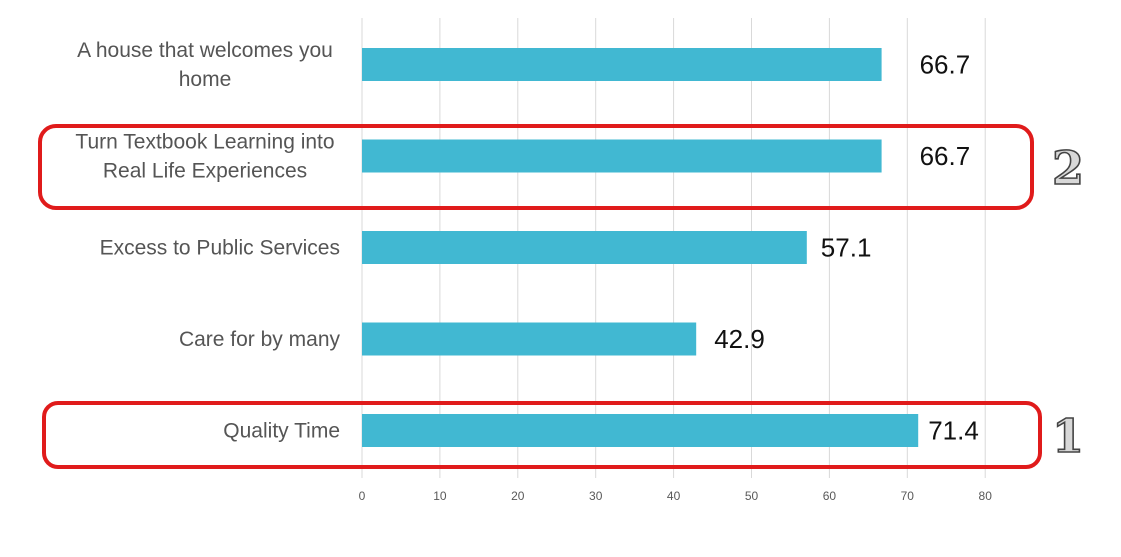 The image size is (1121, 557). What do you see at coordinates (945, 156) in the screenshot?
I see `data-label-1: 66.7` at bounding box center [945, 156].